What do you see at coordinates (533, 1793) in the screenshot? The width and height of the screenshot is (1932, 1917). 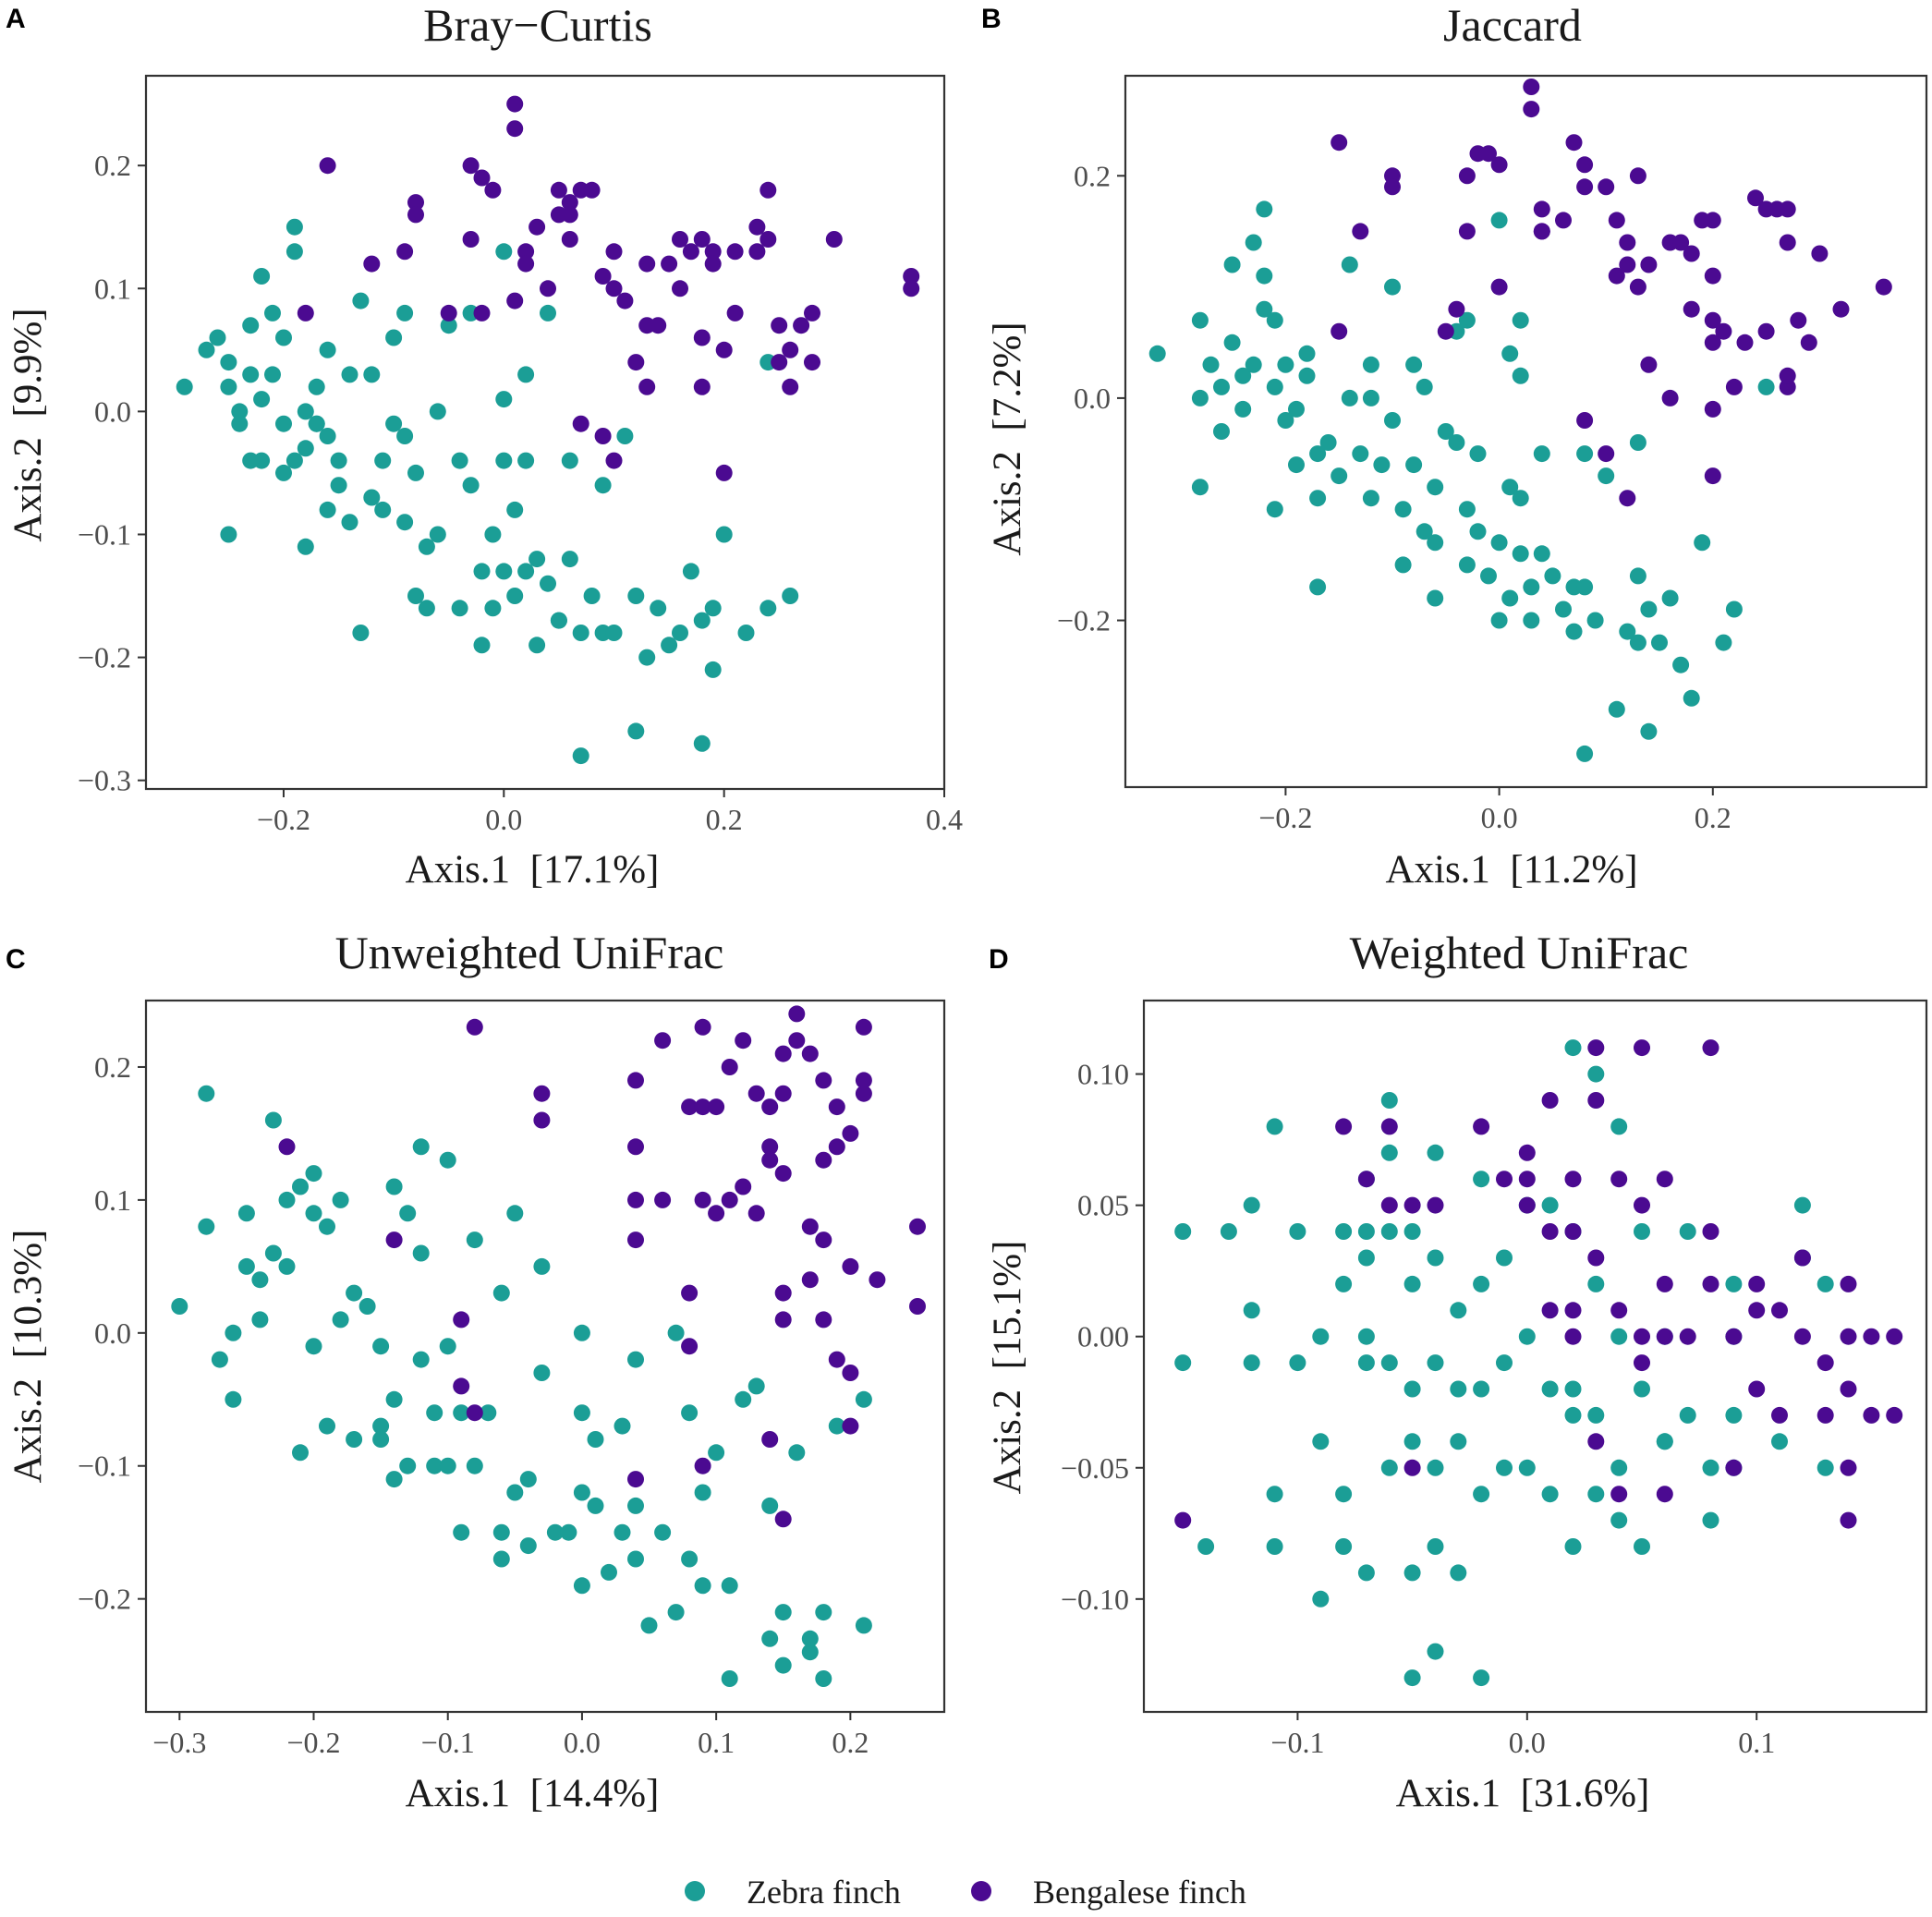 I see `panel-c-x-axis-label: Axis.1 [14.4%]` at bounding box center [533, 1793].